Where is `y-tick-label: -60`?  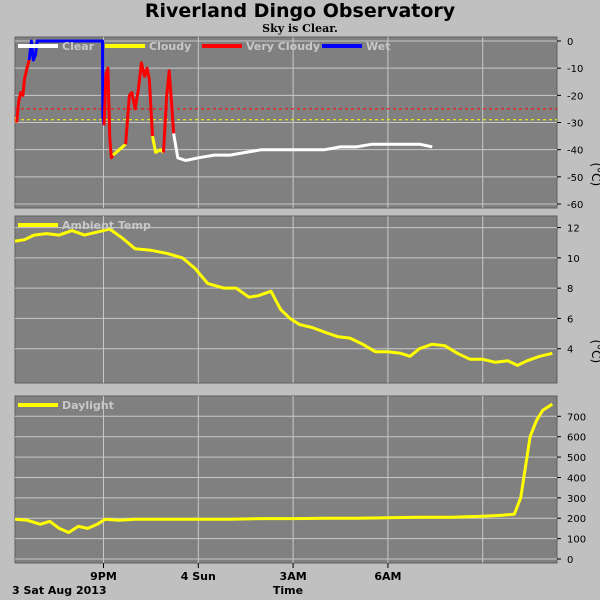
y-tick-label: -60 is located at coordinates (575, 205).